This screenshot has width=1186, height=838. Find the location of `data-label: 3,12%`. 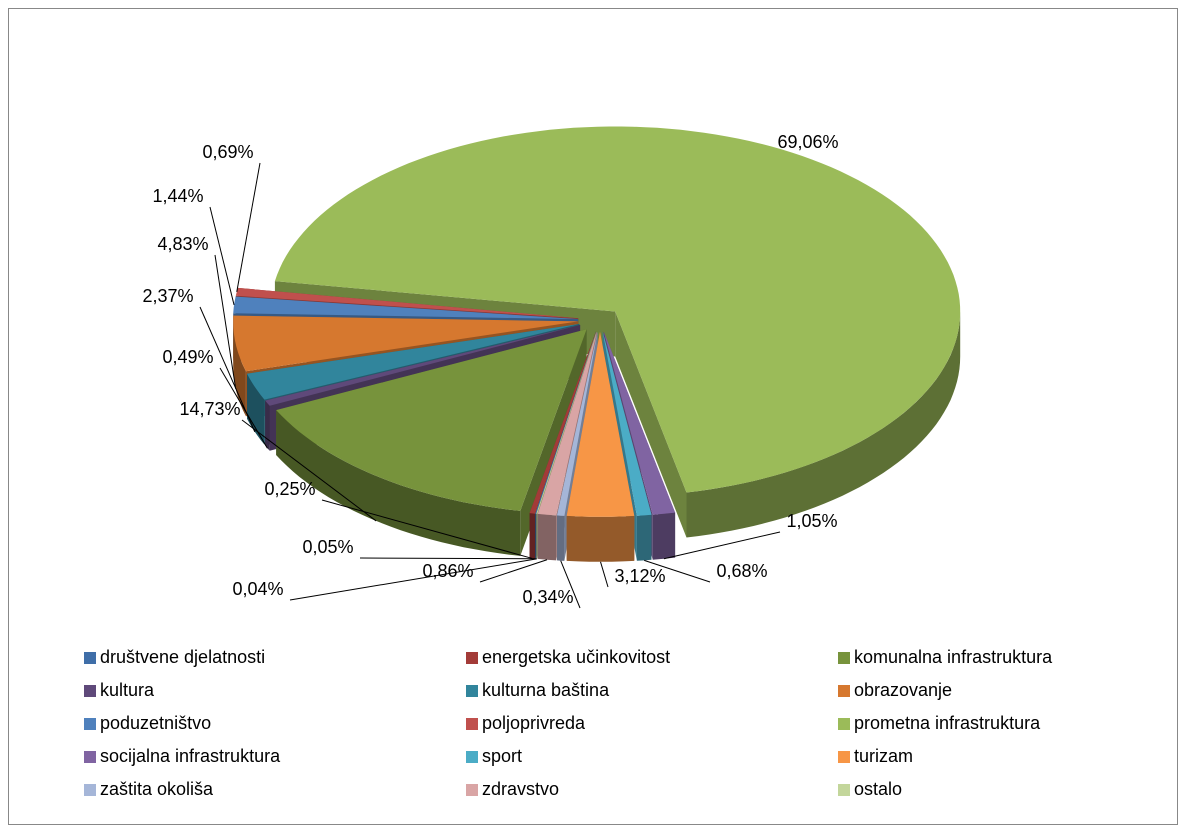

data-label: 3,12% is located at coordinates (639, 576).